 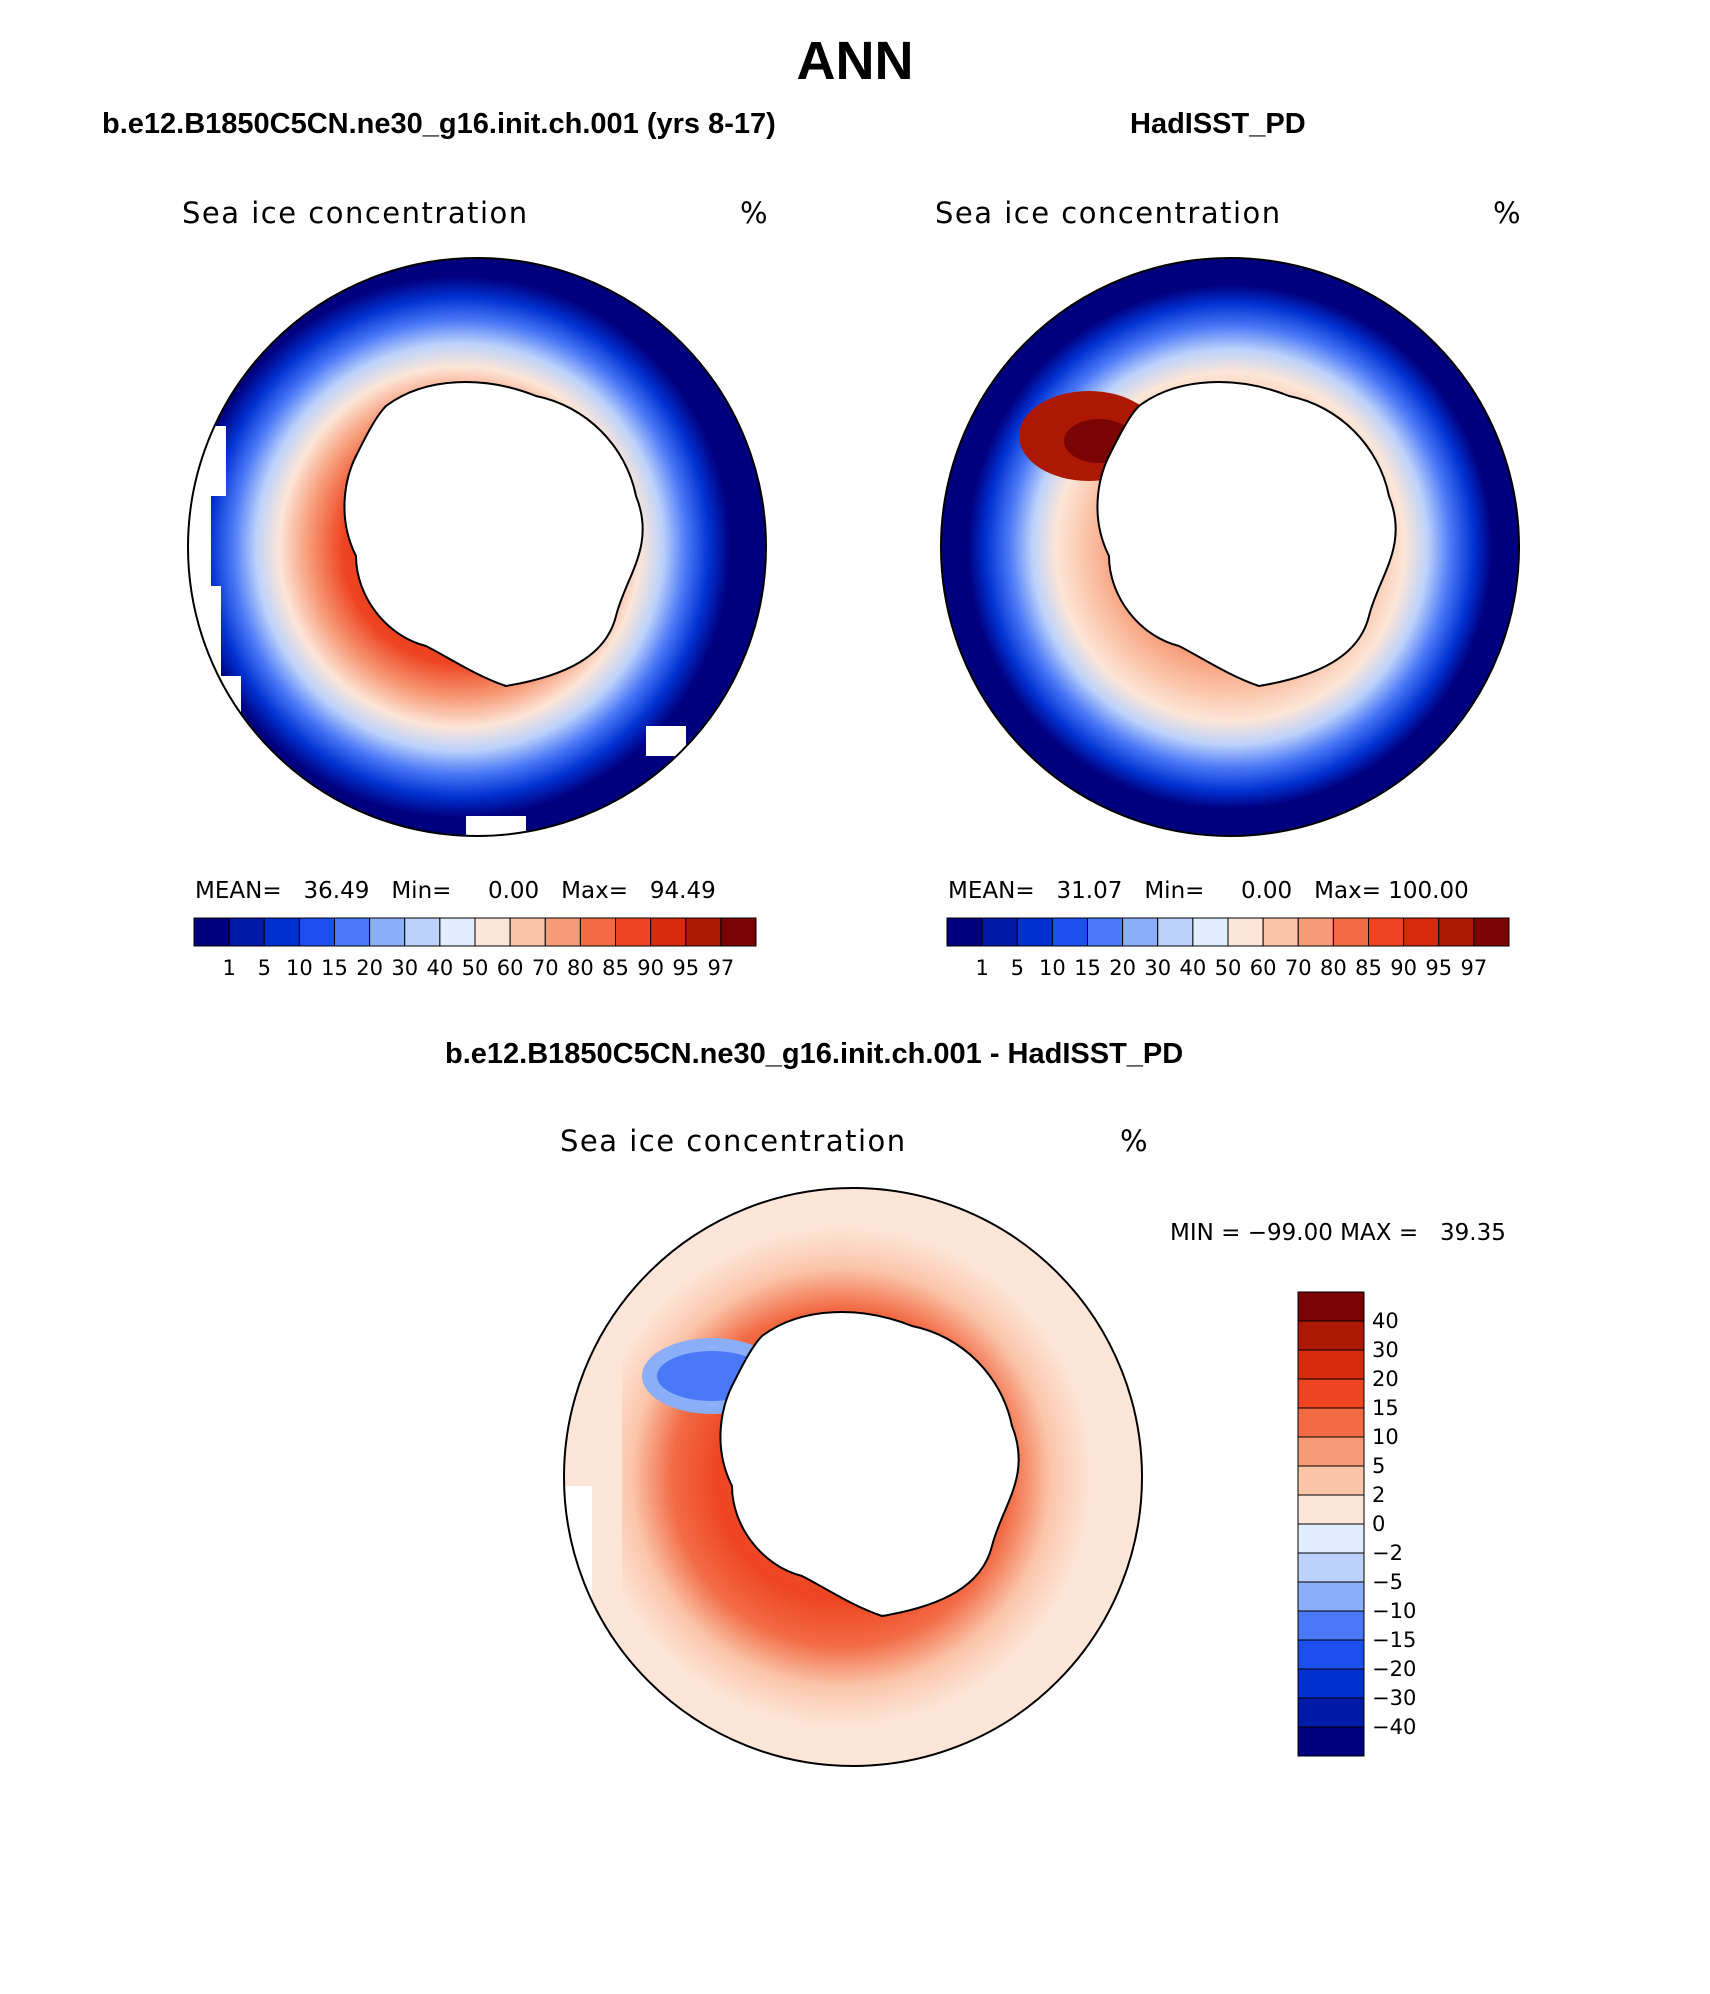 What do you see at coordinates (1379, 1495) in the screenshot?
I see `colorbar-tick-label: 2` at bounding box center [1379, 1495].